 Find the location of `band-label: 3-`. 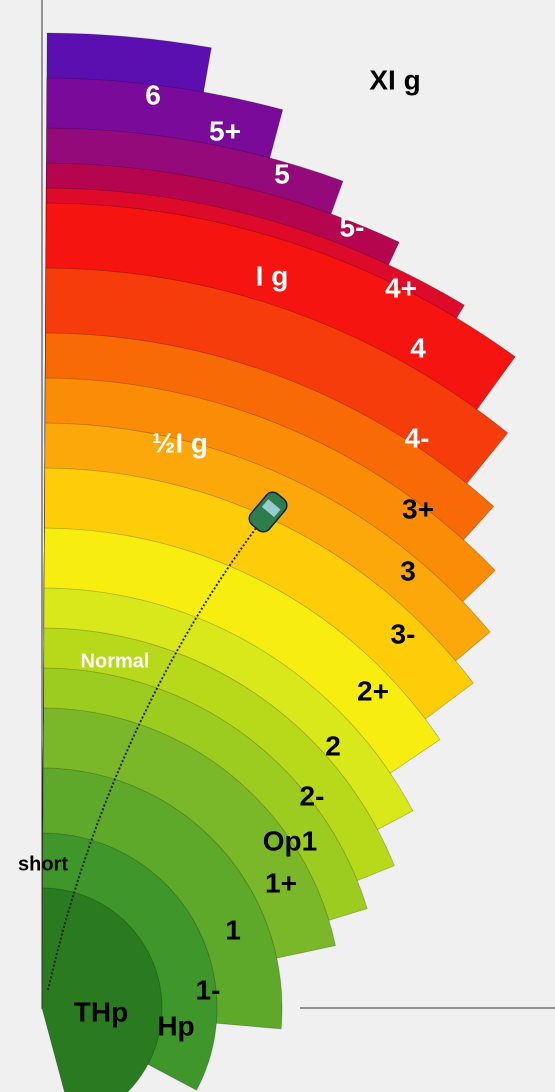

band-label: 3- is located at coordinates (403, 633).